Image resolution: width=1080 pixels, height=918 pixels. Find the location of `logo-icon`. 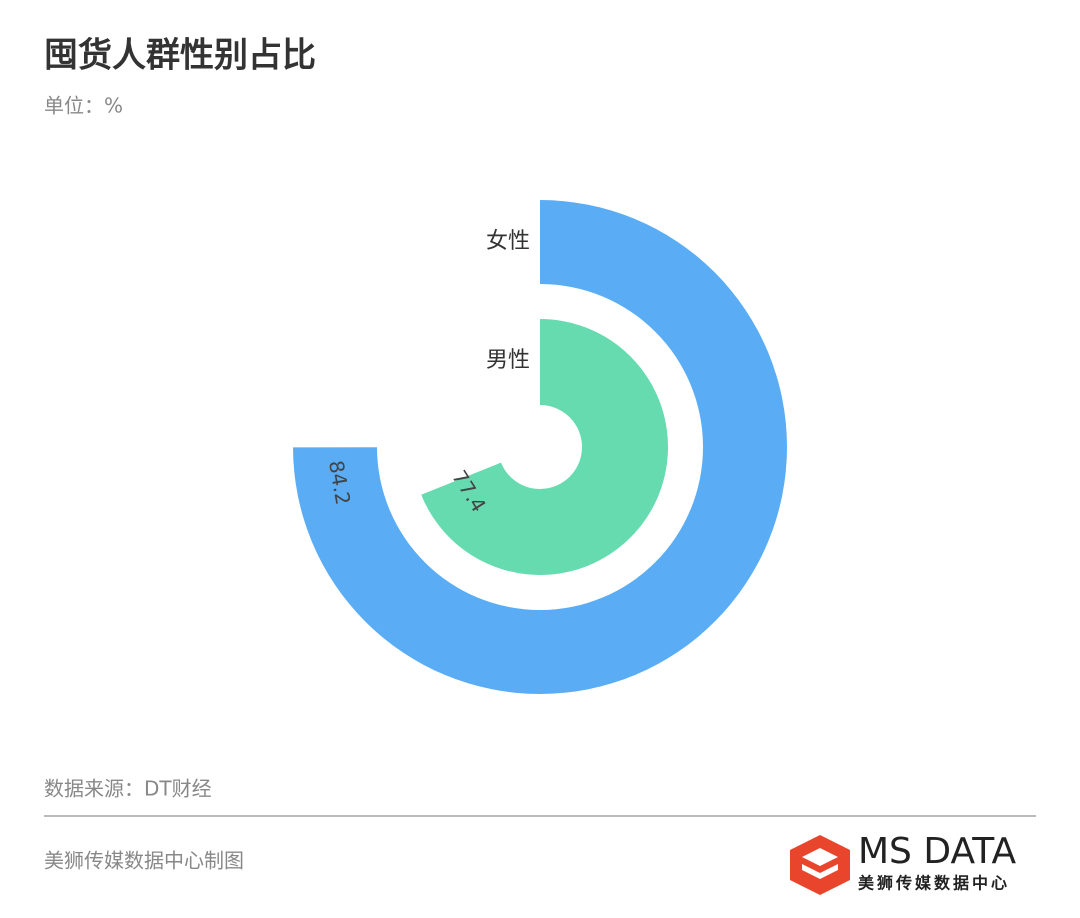

logo-icon is located at coordinates (820, 865).